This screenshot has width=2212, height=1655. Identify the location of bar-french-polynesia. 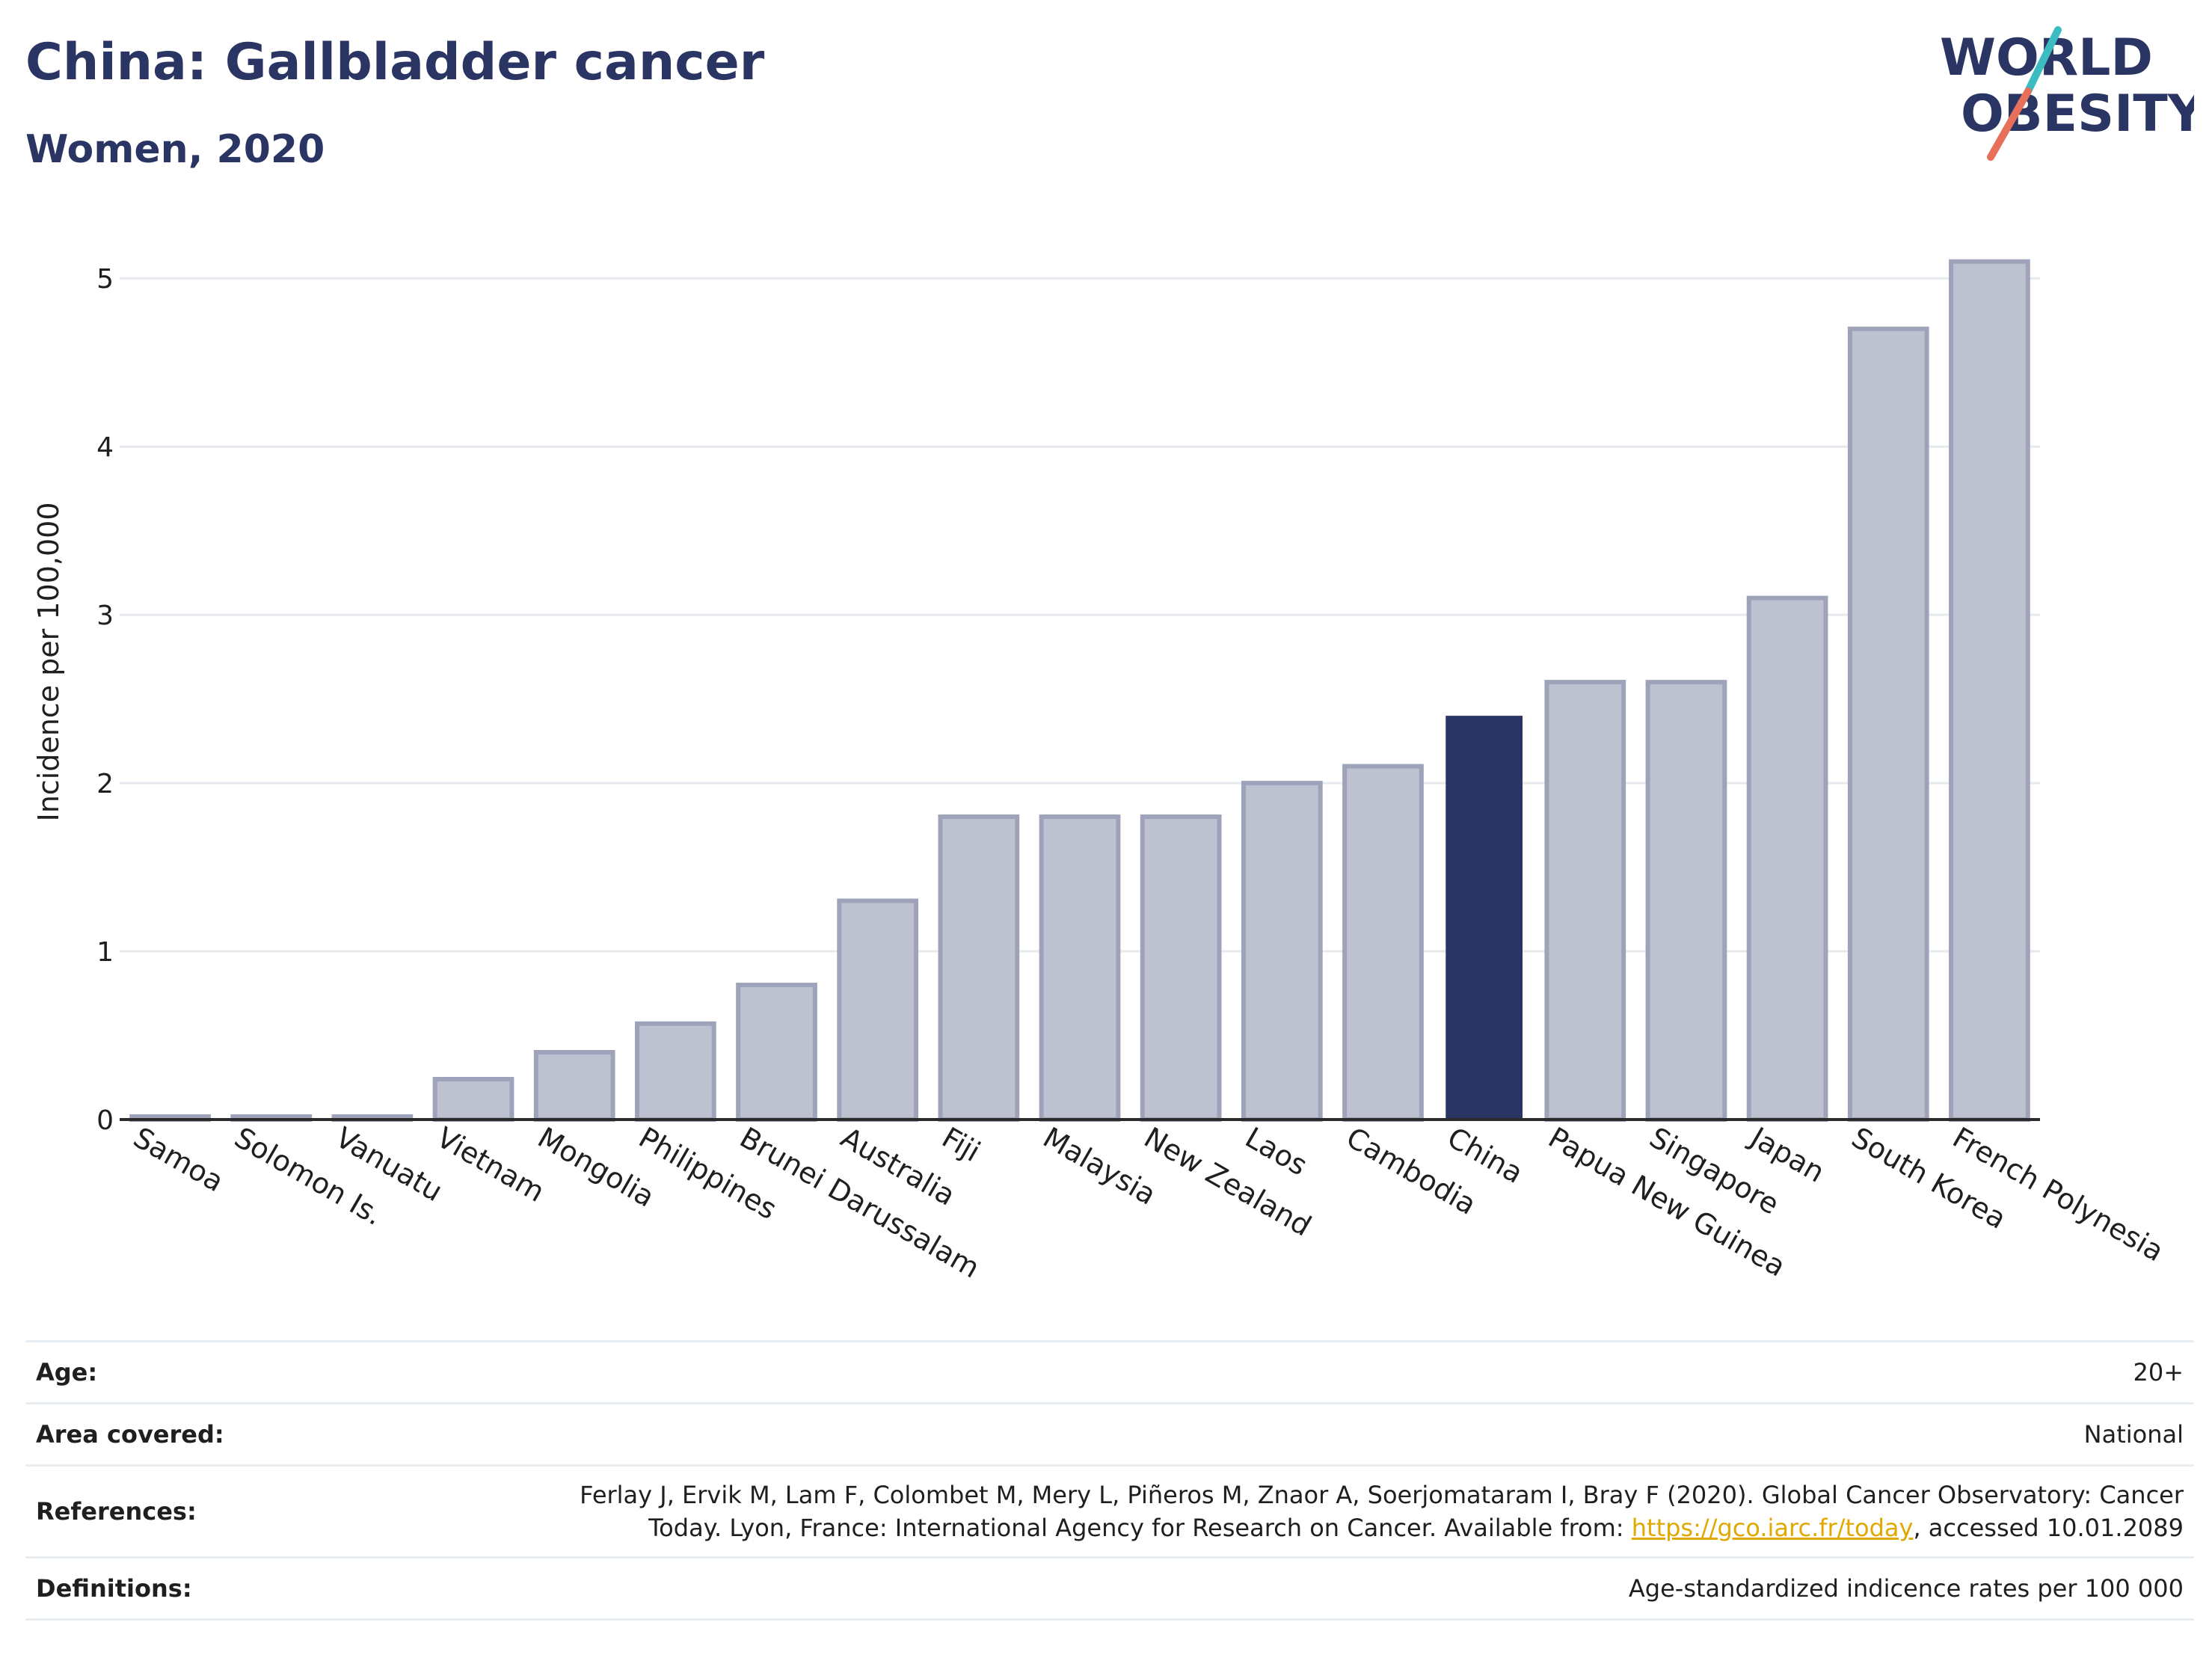
(1989, 691).